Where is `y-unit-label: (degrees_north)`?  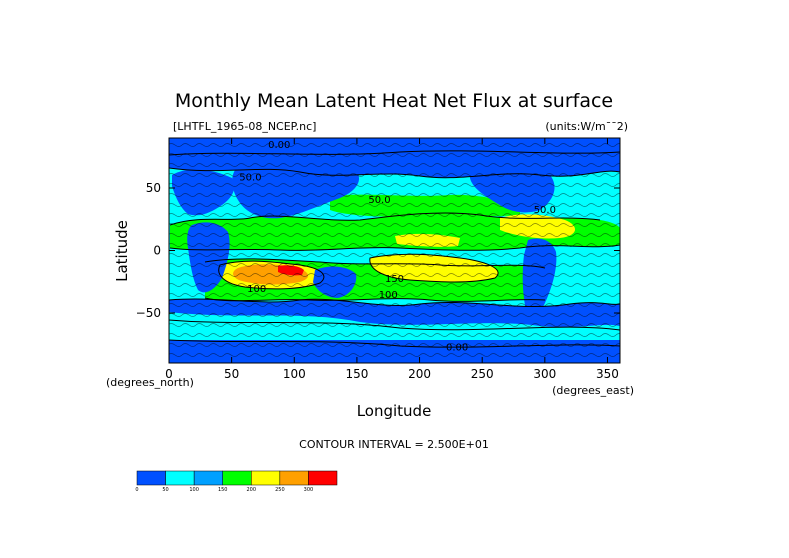 y-unit-label: (degrees_north) is located at coordinates (150, 382).